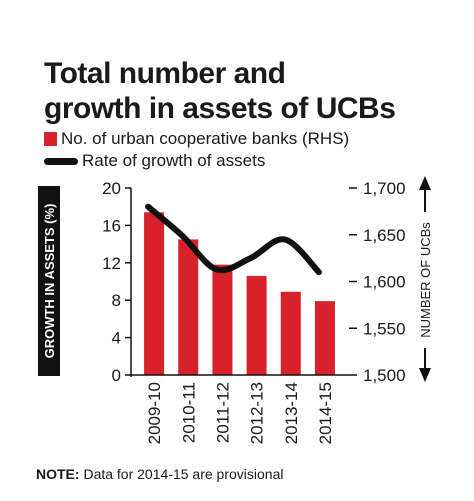 The height and width of the screenshot is (501, 474). What do you see at coordinates (111, 263) in the screenshot?
I see `left-tick-label: 12` at bounding box center [111, 263].